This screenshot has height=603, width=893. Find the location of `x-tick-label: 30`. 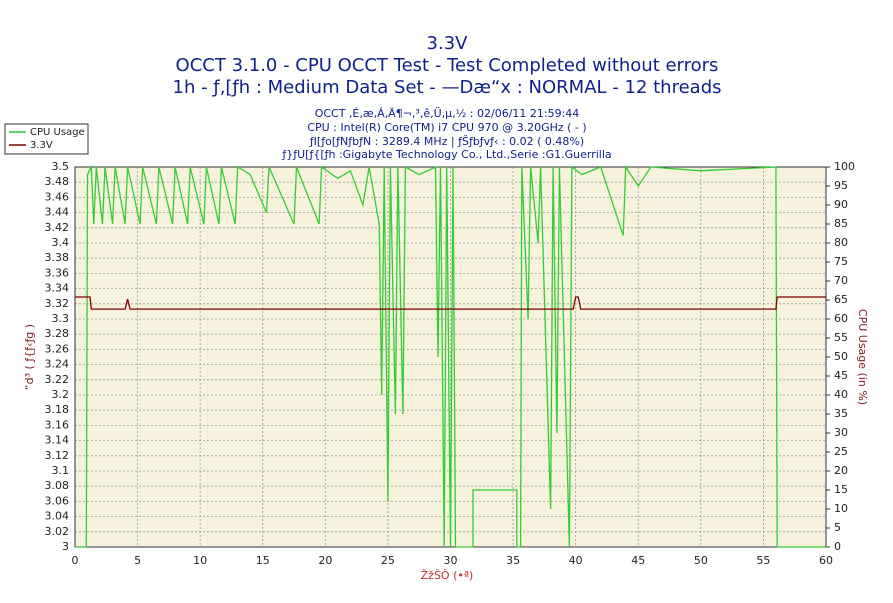

x-tick-label: 30 is located at coordinates (451, 560).